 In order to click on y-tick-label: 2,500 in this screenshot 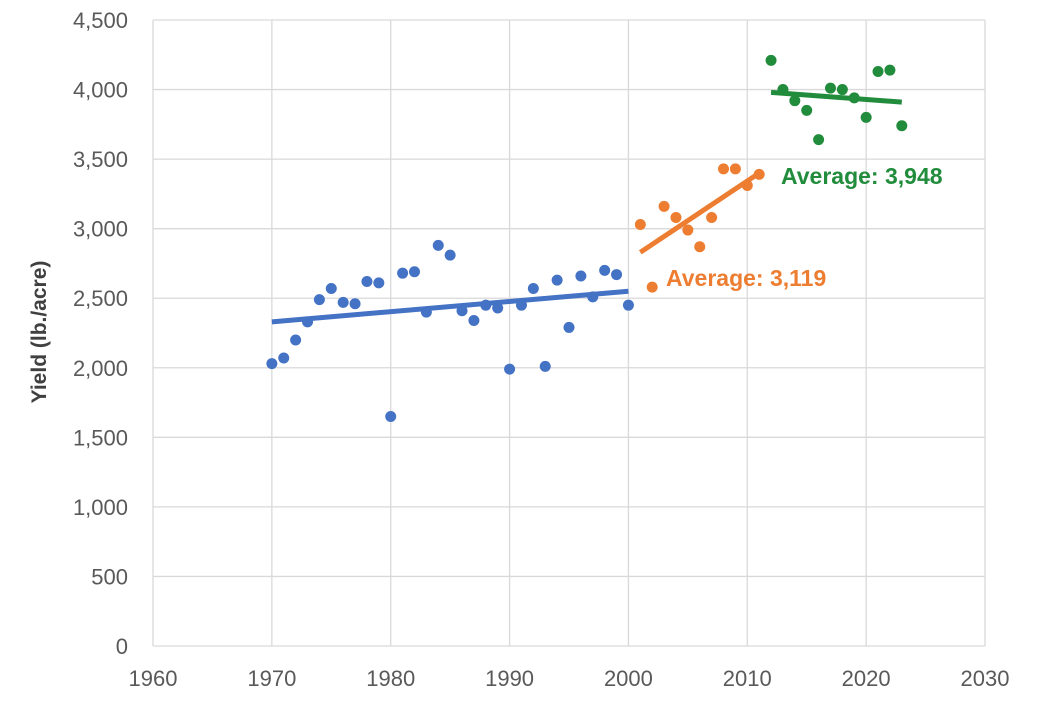, I will do `click(100, 298)`.